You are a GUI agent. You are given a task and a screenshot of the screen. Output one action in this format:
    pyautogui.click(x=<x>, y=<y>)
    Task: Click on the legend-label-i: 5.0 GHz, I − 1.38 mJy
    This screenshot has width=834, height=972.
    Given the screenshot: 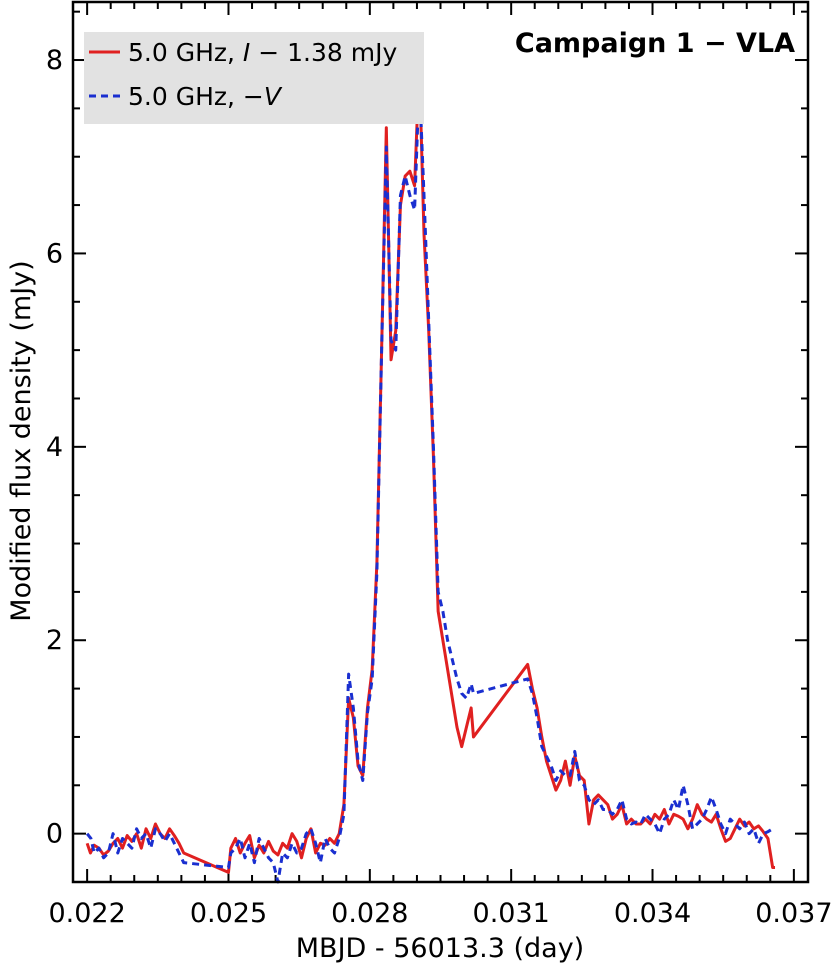 What is the action you would take?
    pyautogui.click(x=262, y=52)
    